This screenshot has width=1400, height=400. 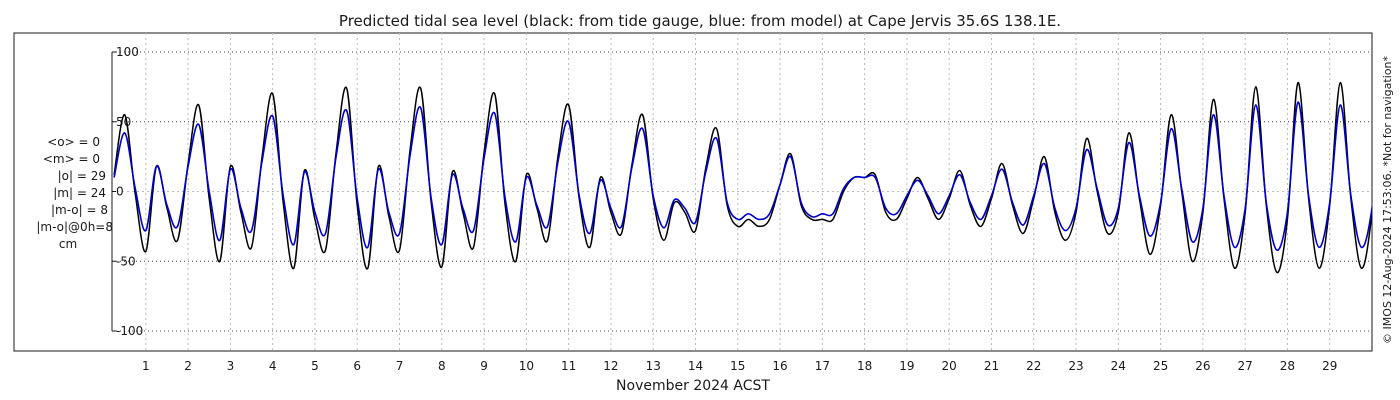 What do you see at coordinates (949, 366) in the screenshot?
I see `x-tick-label: 20` at bounding box center [949, 366].